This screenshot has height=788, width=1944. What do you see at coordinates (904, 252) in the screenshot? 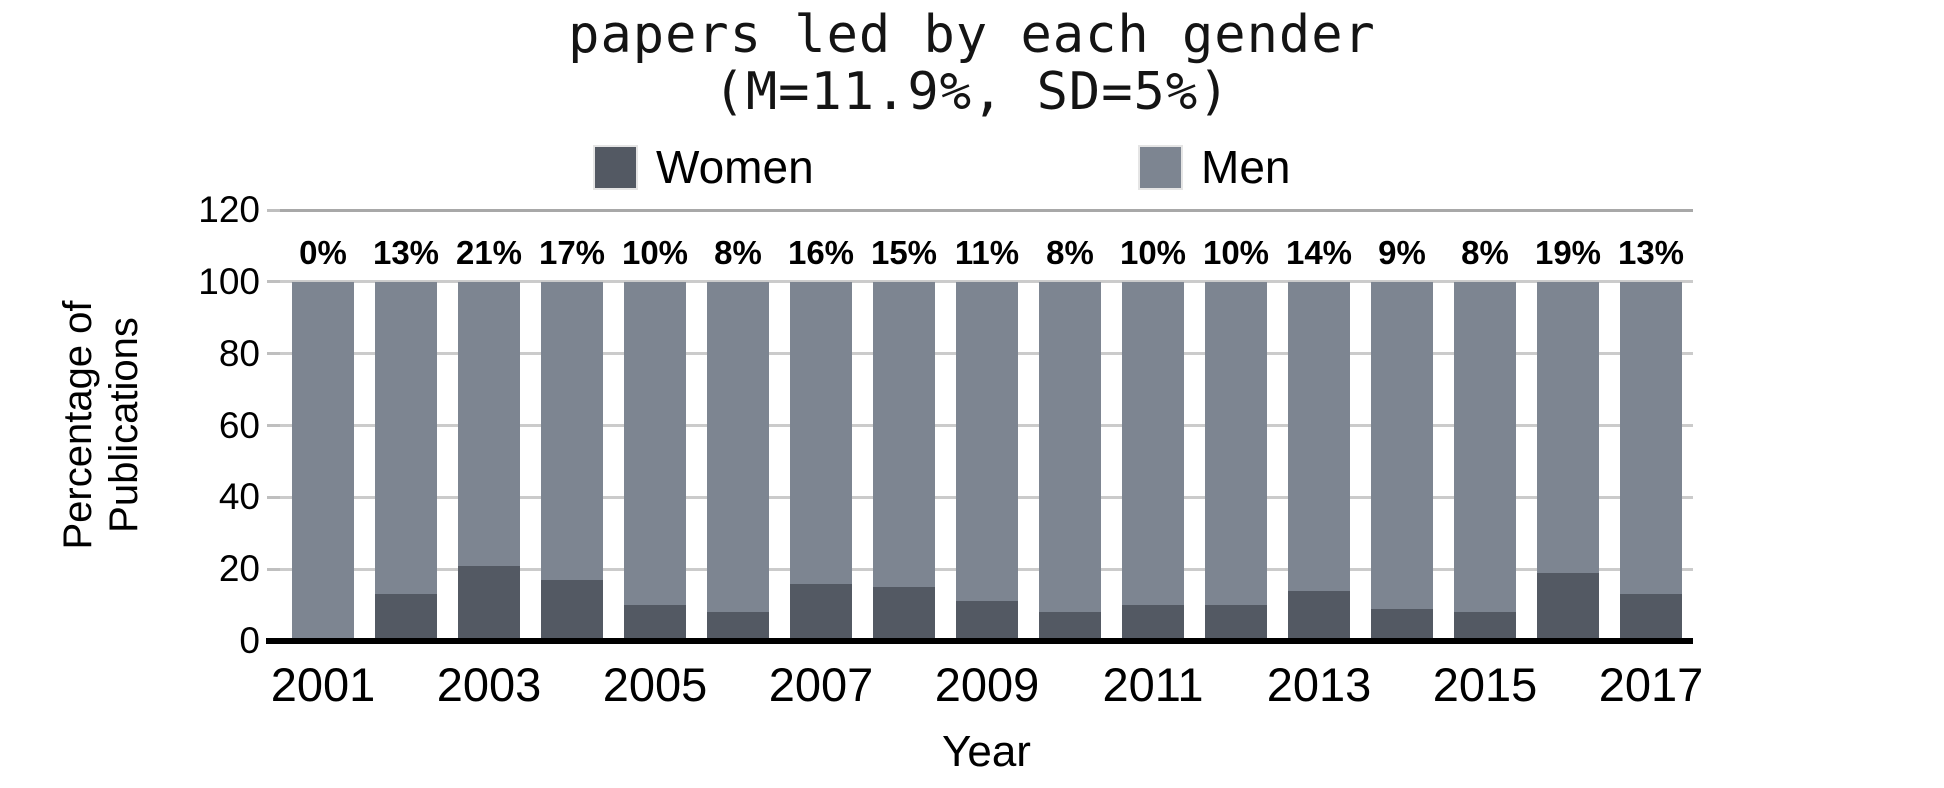
I see `bar-value-label: 15%` at bounding box center [904, 252].